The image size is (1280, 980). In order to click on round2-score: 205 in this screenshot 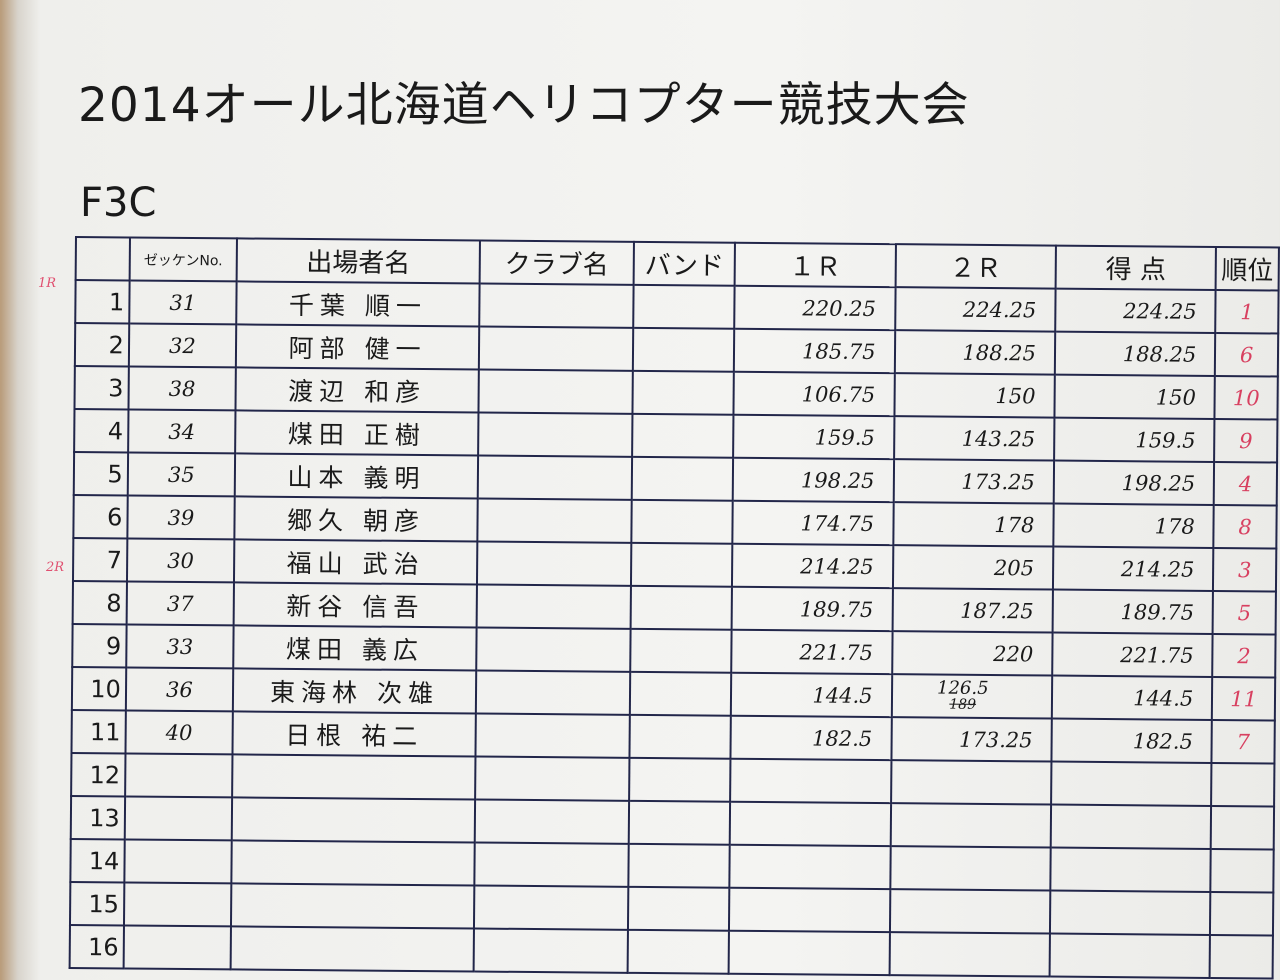, I will do `click(973, 567)`.